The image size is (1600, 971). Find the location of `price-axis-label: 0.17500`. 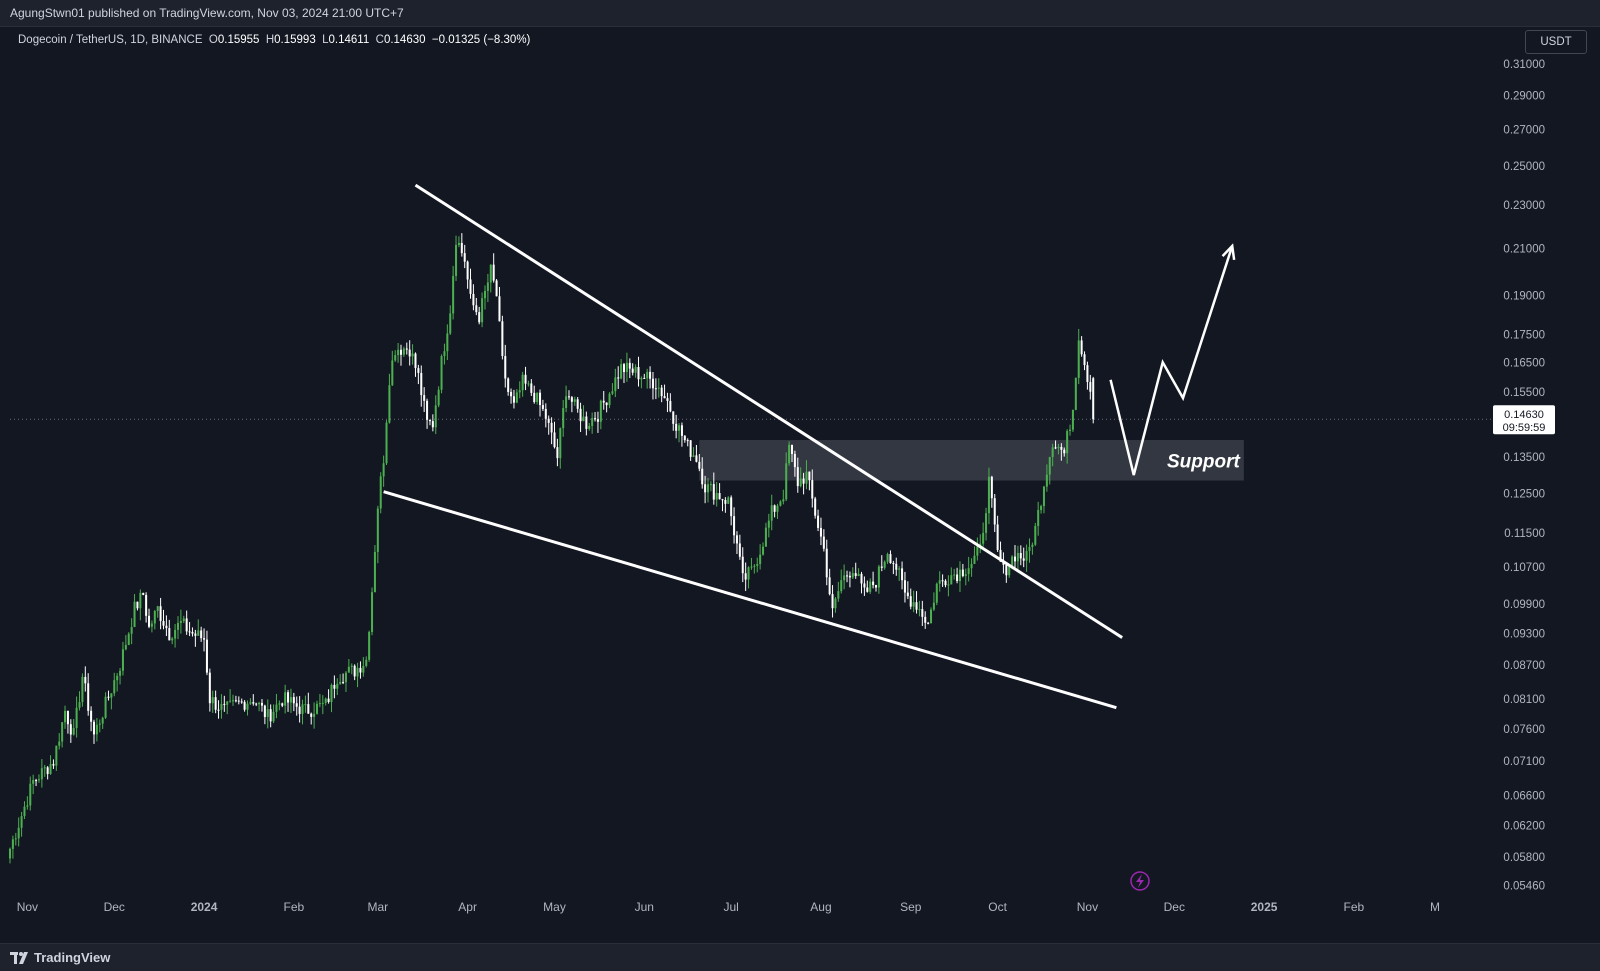

price-axis-label: 0.17500 is located at coordinates (1524, 335).